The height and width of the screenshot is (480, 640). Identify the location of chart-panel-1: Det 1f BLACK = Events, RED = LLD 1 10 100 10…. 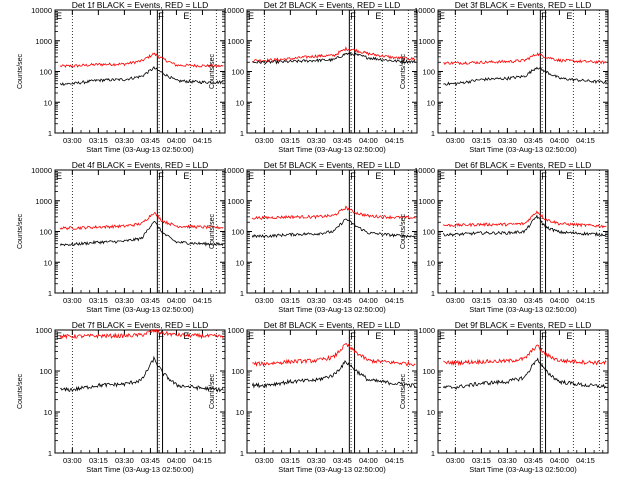
(121, 77).